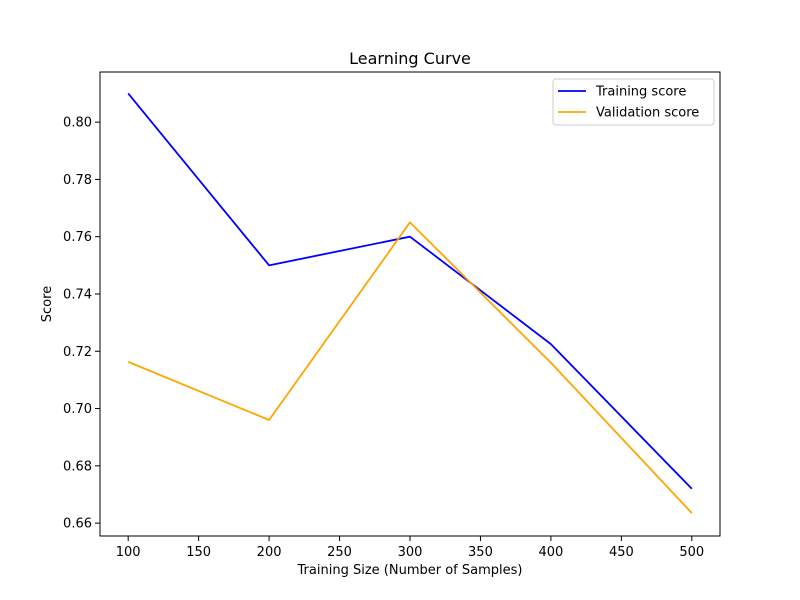 Image resolution: width=800 pixels, height=600 pixels. Describe the element at coordinates (77, 180) in the screenshot. I see `y-tick-label: 0.78` at that location.